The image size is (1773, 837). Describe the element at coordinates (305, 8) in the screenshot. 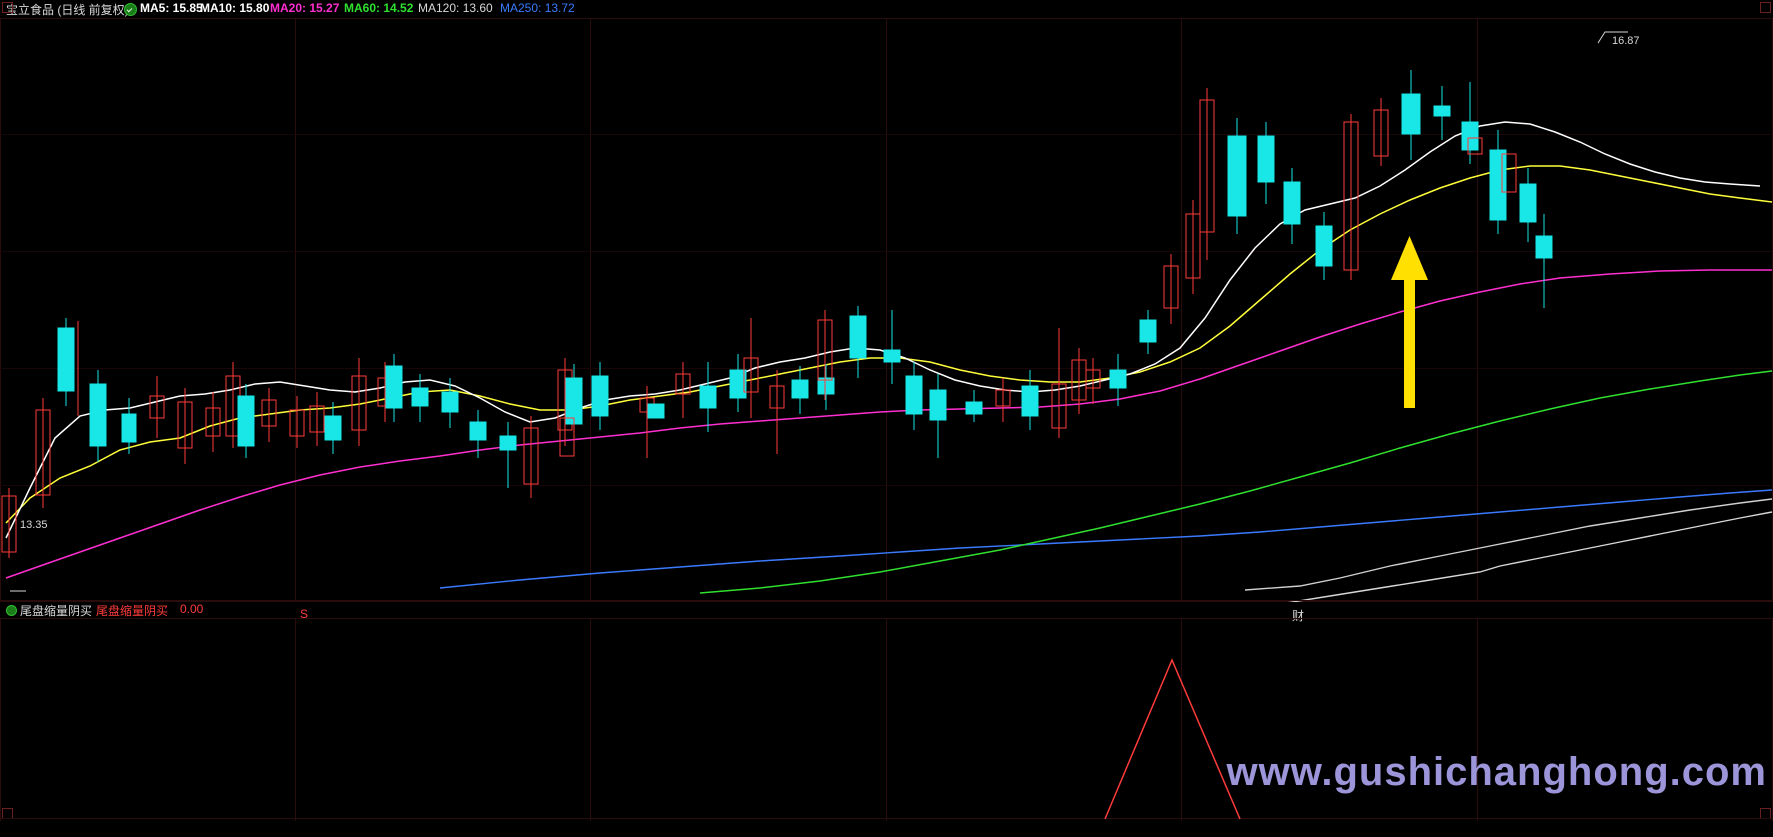

I see `ma20-legend: MA20: 15.27` at that location.